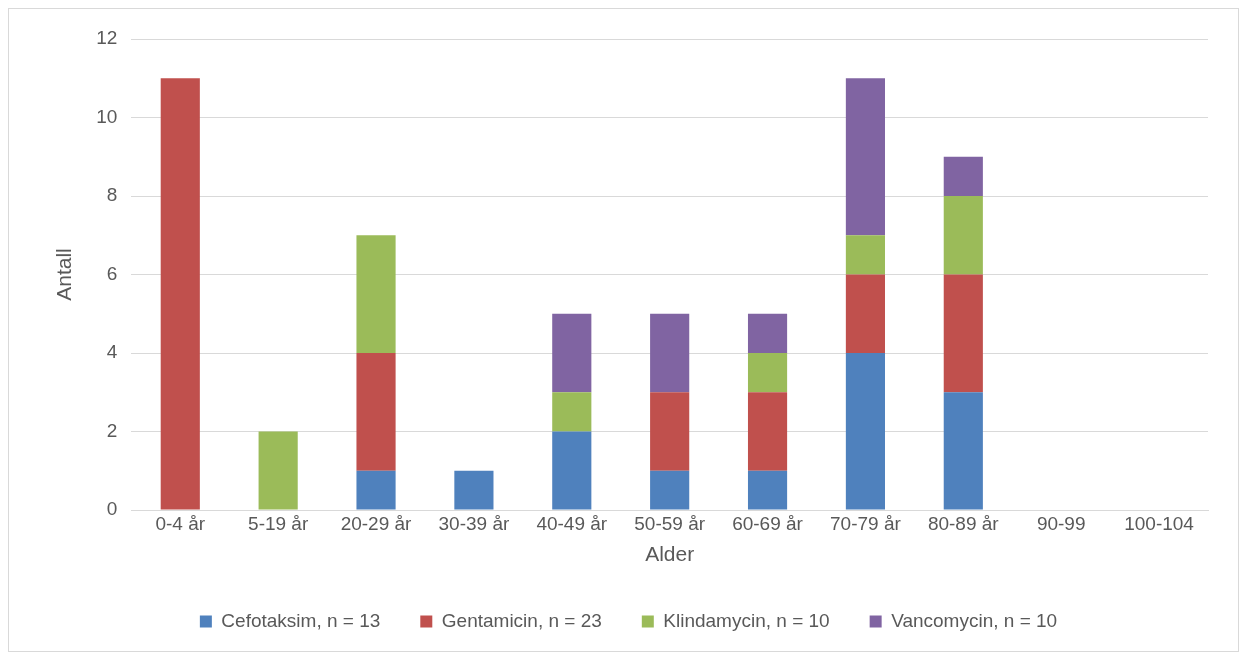 This screenshot has width=1247, height=660. What do you see at coordinates (64, 274) in the screenshot?
I see `y-axis-title: Antall` at bounding box center [64, 274].